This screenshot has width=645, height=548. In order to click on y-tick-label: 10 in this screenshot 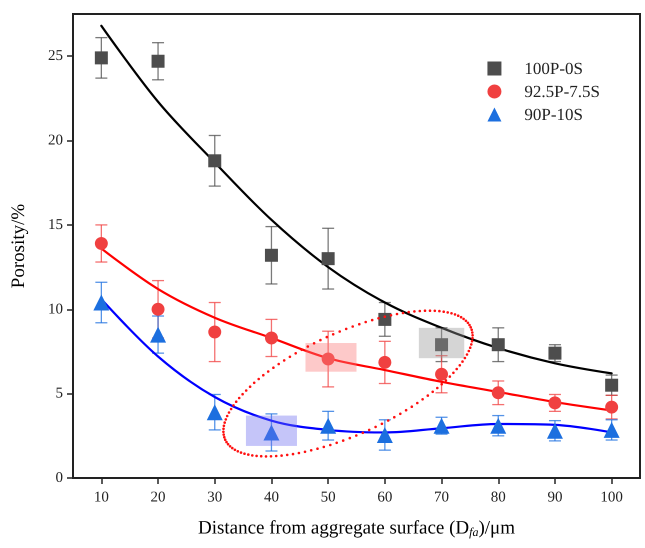, I will do `click(55, 309)`.